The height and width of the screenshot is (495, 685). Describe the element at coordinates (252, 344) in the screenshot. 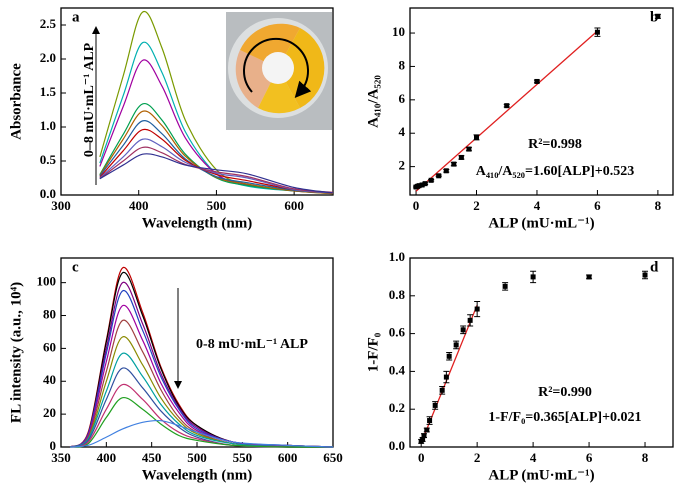

I see `annotation: 0-8 mU·mL⁻¹ ALP` at that location.